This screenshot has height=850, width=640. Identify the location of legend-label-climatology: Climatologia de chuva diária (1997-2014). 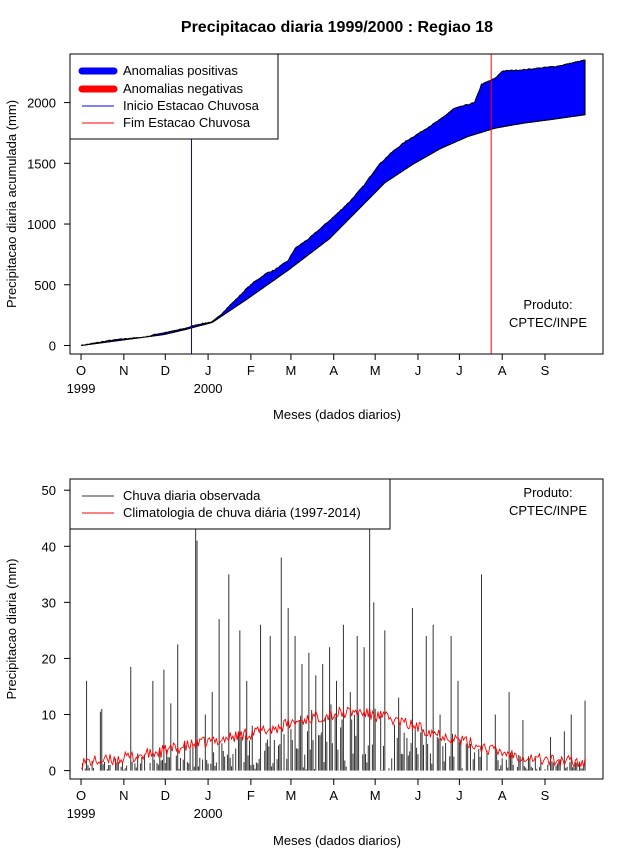
(242, 512).